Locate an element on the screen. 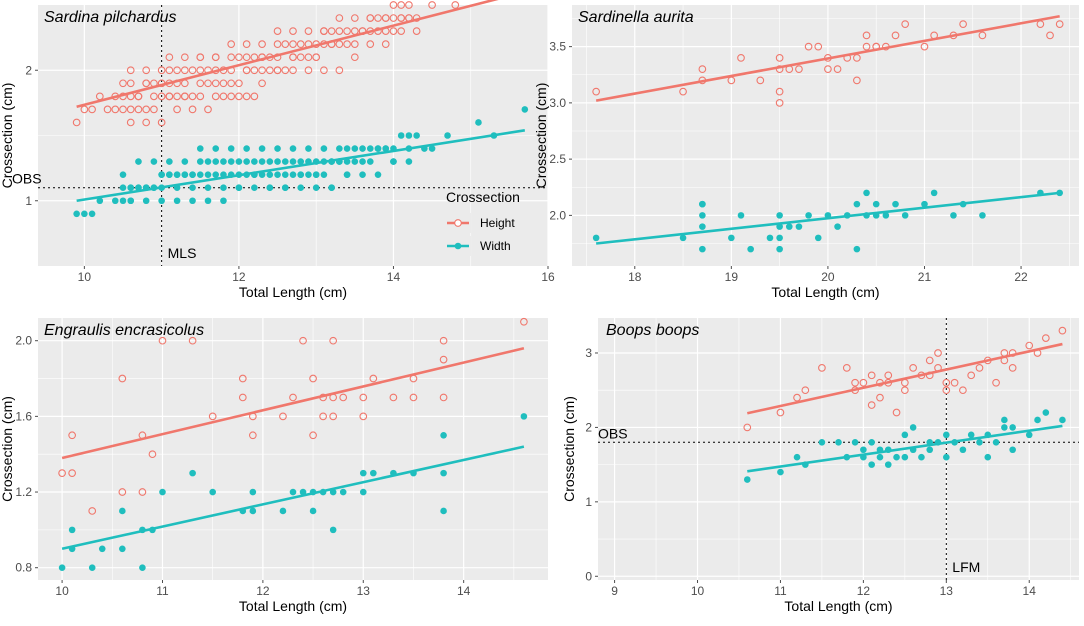 The width and height of the screenshot is (1084, 626). x-tick-label: 21 is located at coordinates (925, 277).